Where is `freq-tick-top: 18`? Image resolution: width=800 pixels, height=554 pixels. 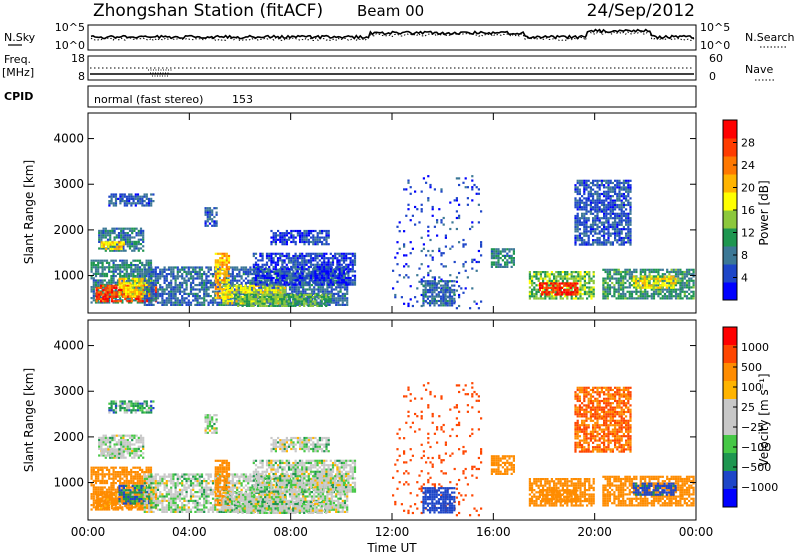 freq-tick-top: 18 is located at coordinates (78, 58).